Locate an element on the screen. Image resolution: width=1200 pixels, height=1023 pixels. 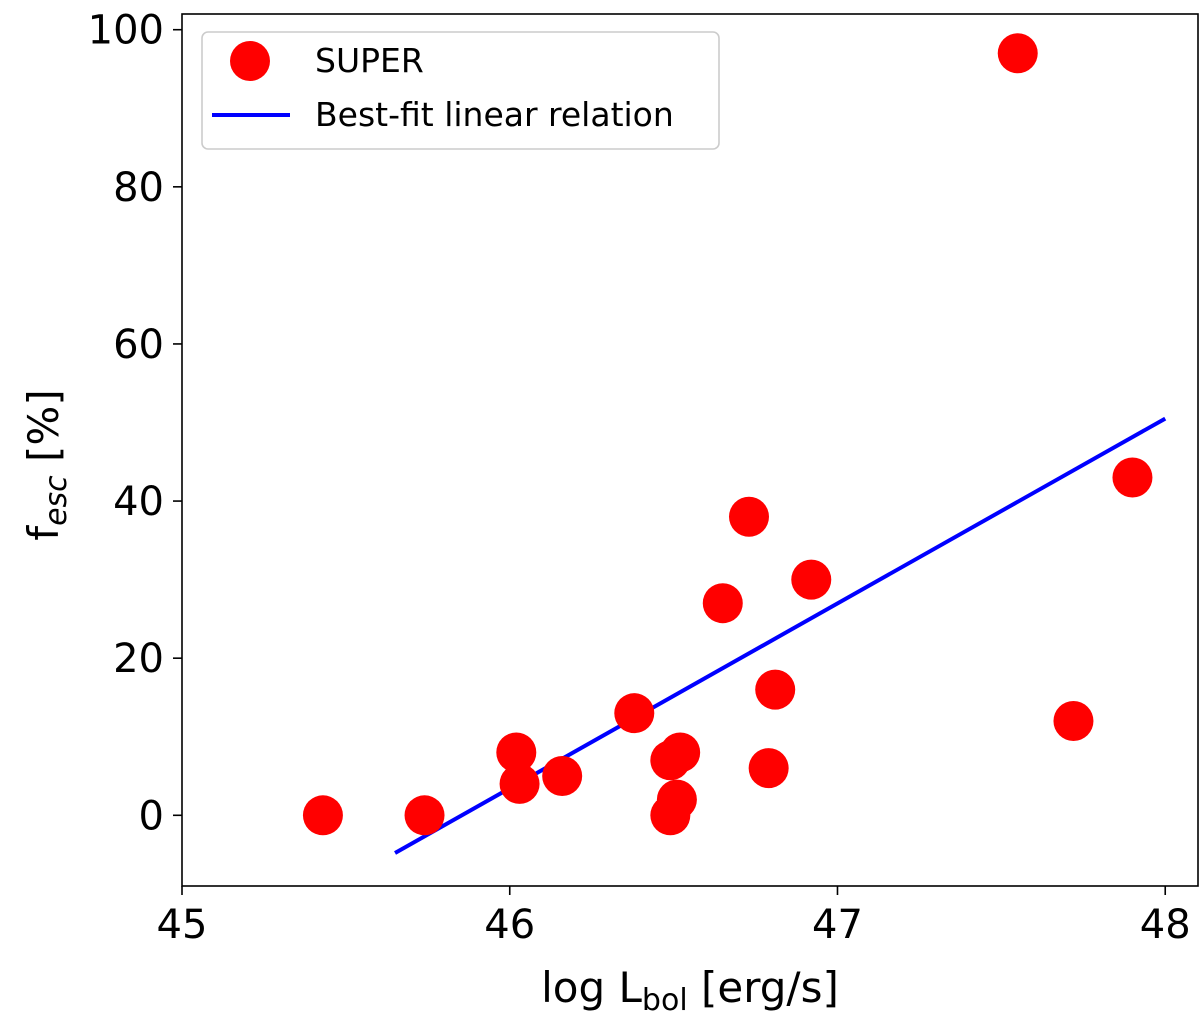
y-tick-label: 40 is located at coordinates (138, 502).